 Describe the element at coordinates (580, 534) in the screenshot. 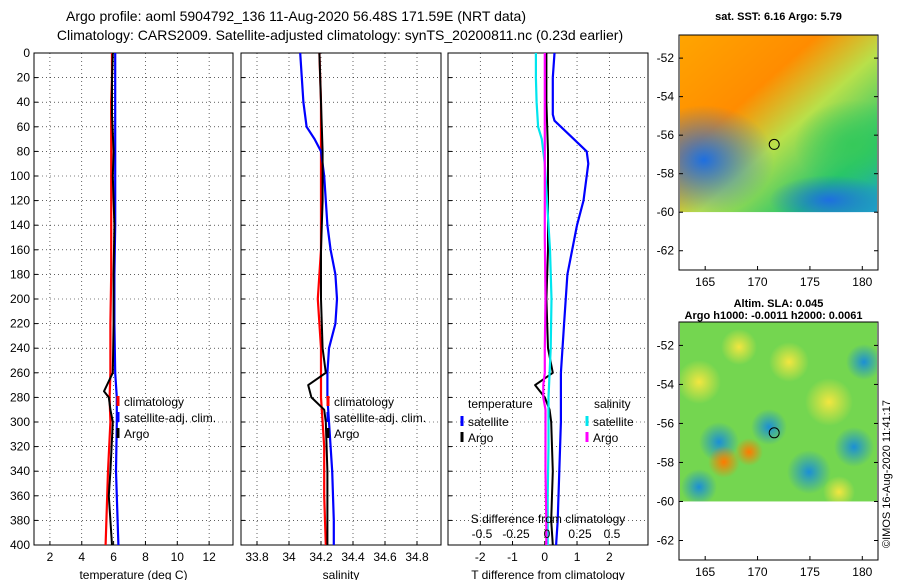

I see `x2-tick-label: 0.25` at that location.